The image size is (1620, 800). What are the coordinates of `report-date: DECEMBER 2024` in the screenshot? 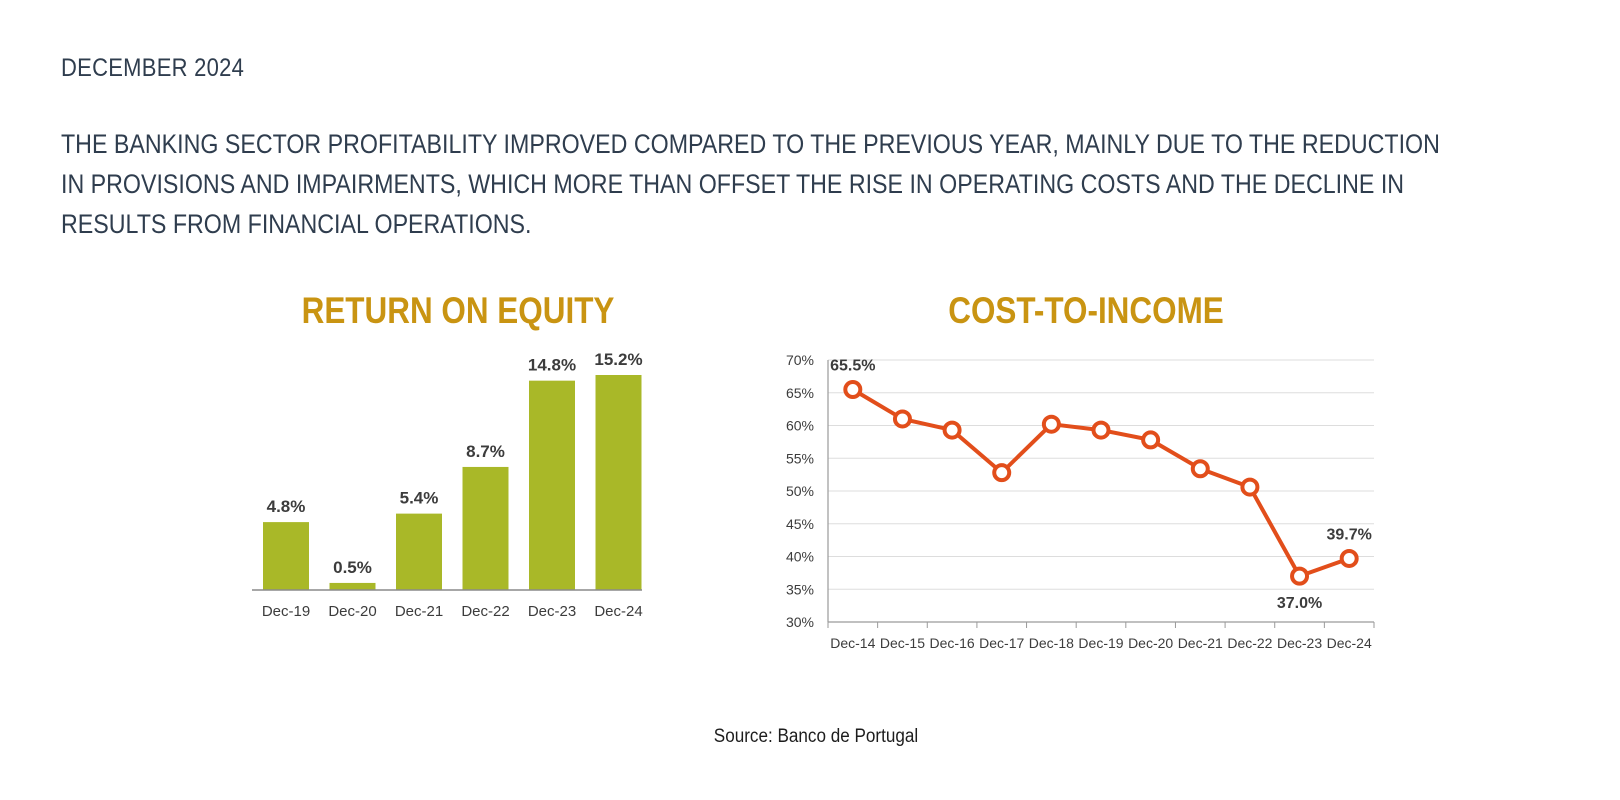 It's located at (153, 68).